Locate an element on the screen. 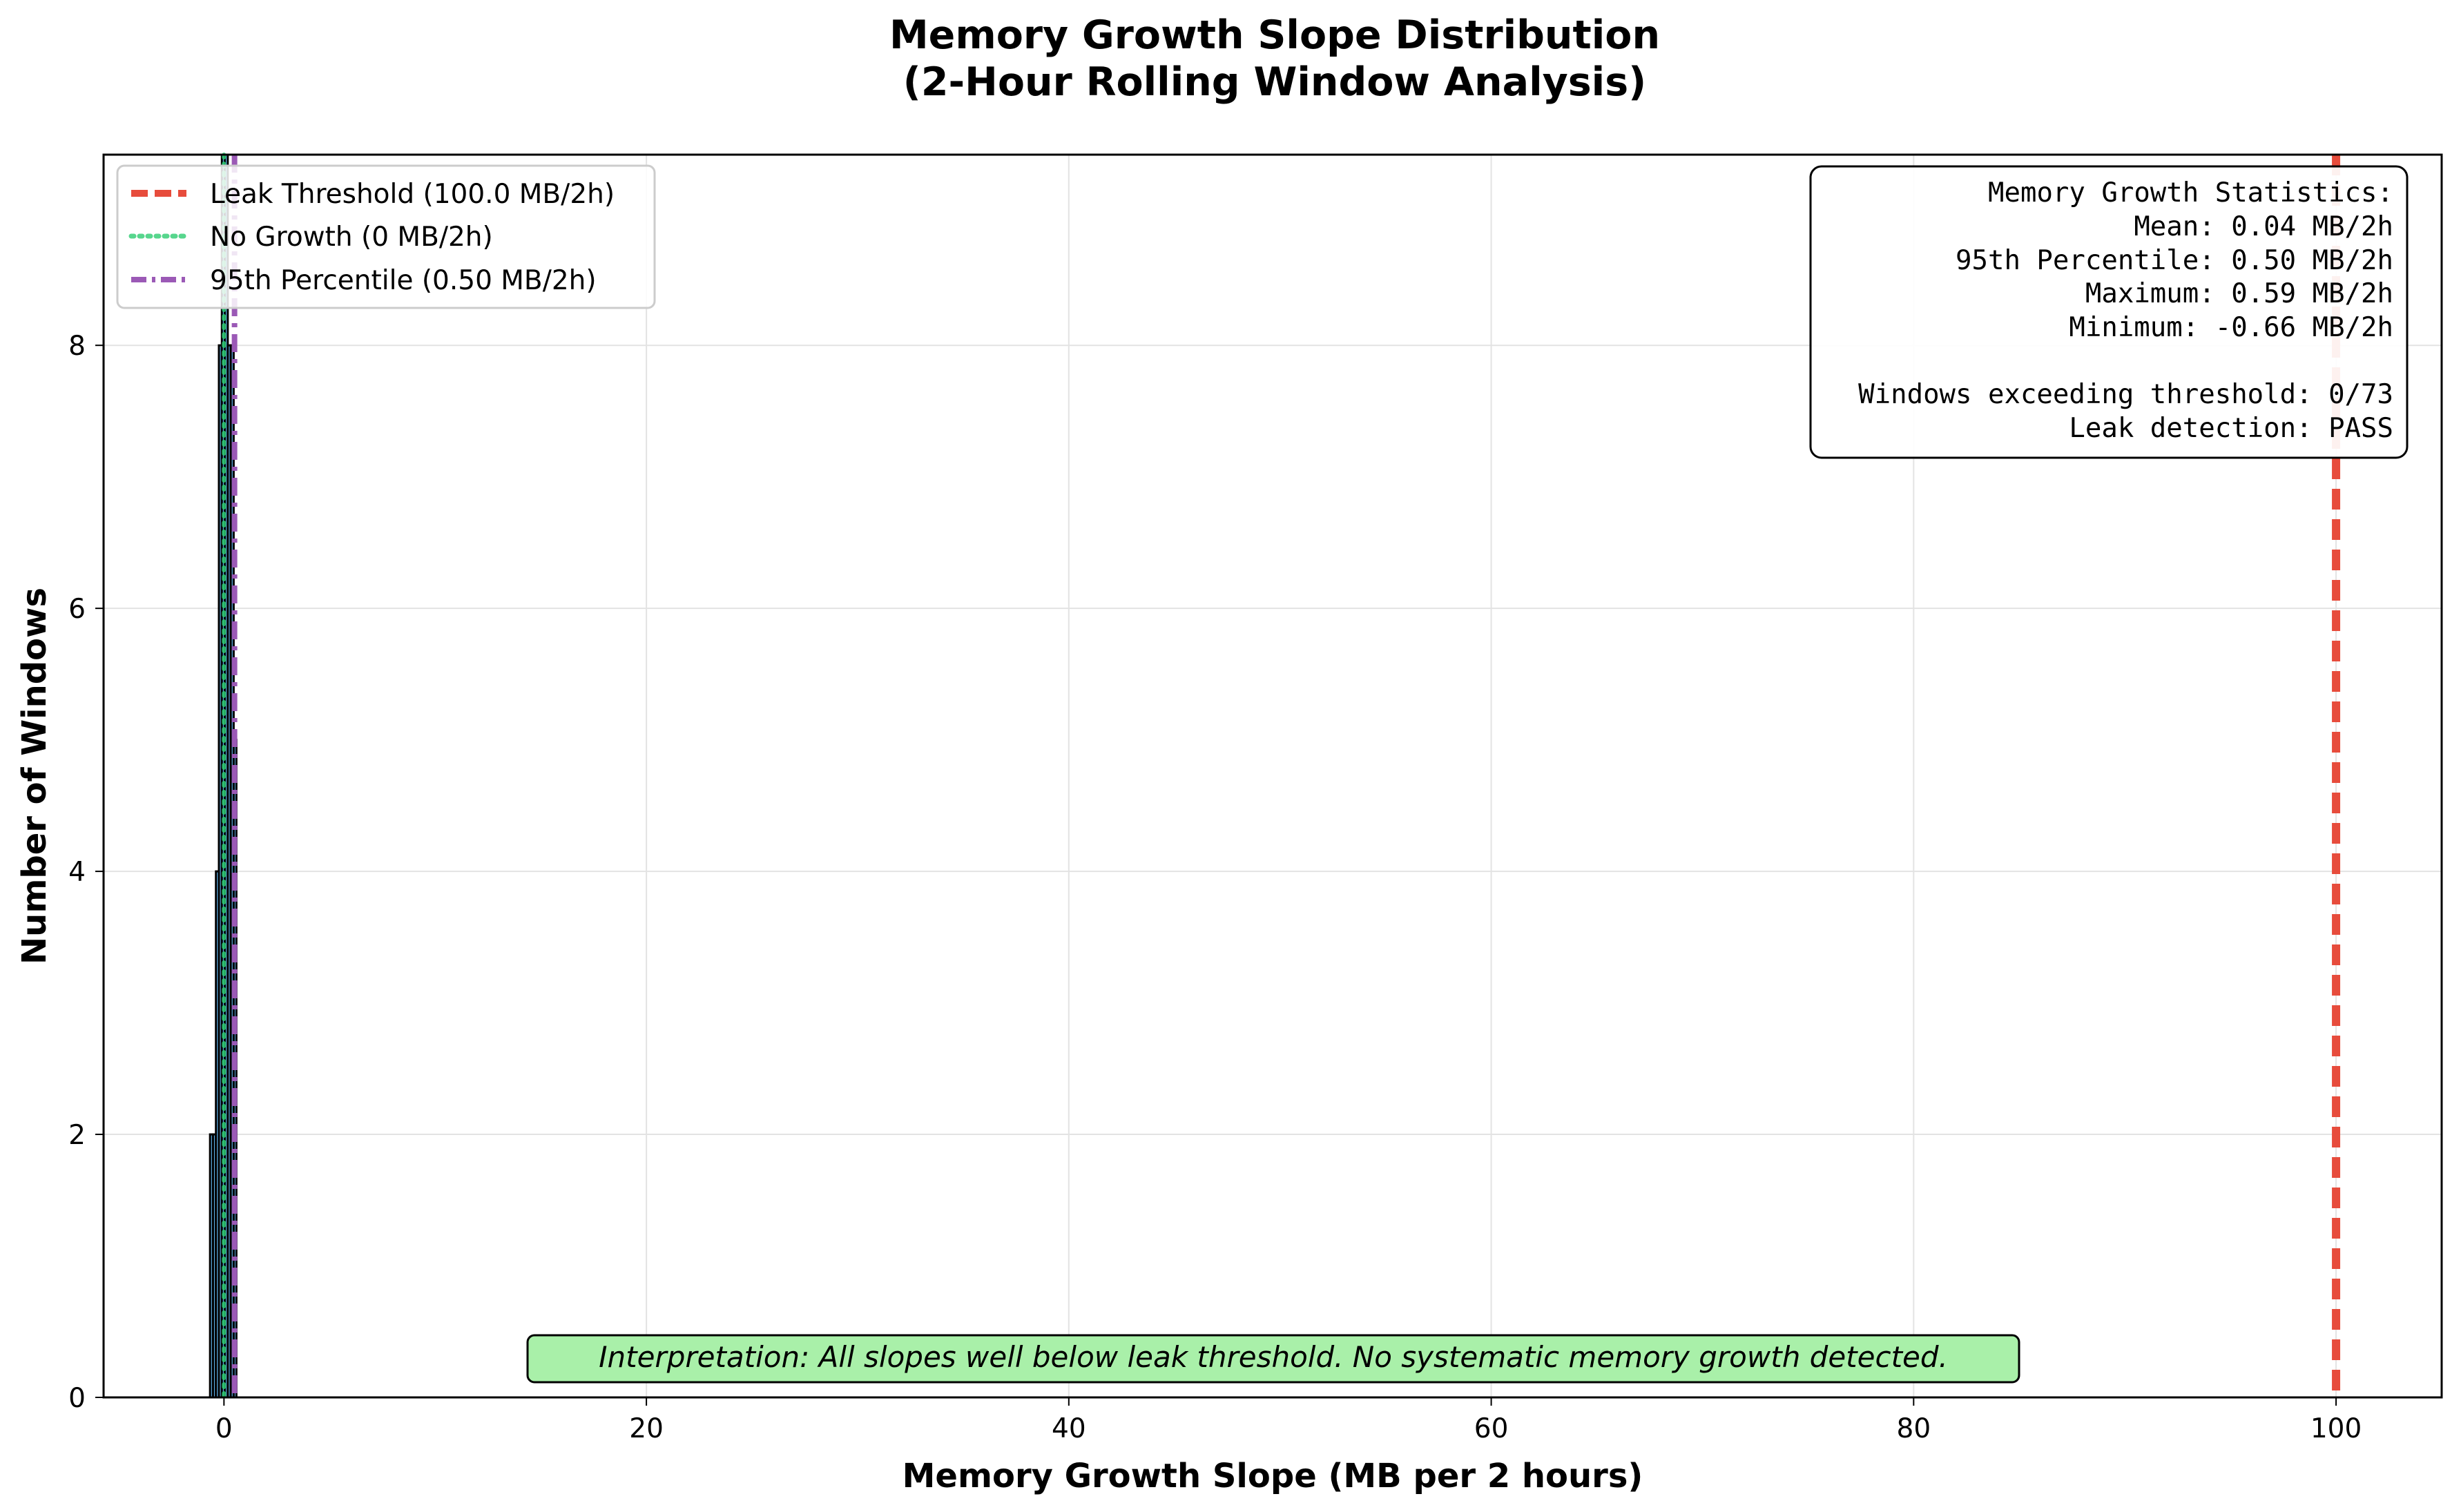  stats-line: Mean: 0.04 MB/2h is located at coordinates (2263, 227).